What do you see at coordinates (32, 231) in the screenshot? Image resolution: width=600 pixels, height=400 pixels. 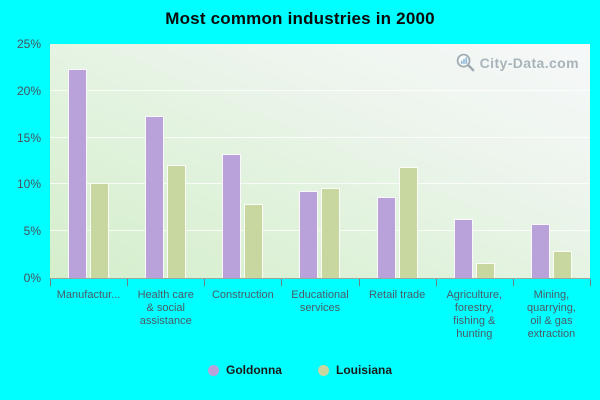 I see `y-tick-label: 5%` at bounding box center [32, 231].